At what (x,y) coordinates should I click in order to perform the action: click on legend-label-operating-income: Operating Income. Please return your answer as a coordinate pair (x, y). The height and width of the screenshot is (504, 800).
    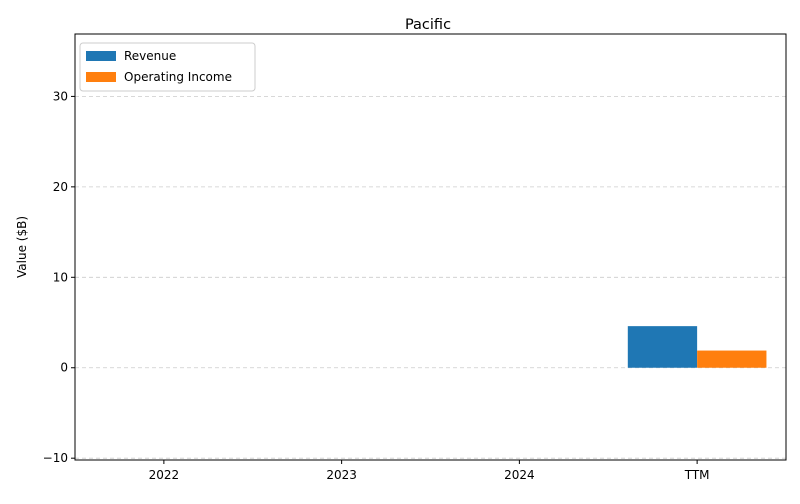
    Looking at the image, I should click on (178, 77).